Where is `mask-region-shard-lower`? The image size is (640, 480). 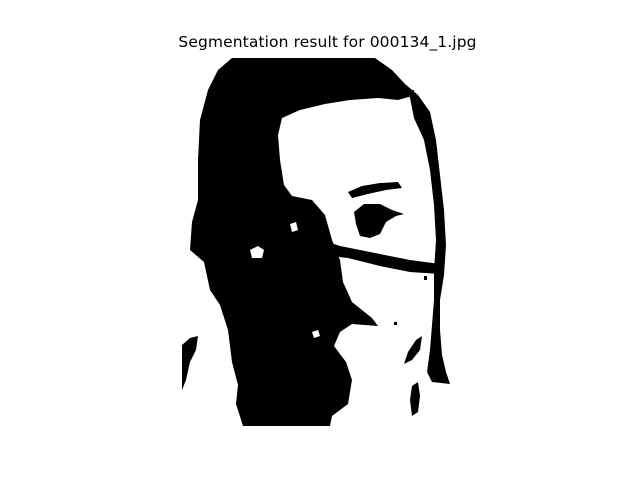 mask-region-shard-lower is located at coordinates (415, 399).